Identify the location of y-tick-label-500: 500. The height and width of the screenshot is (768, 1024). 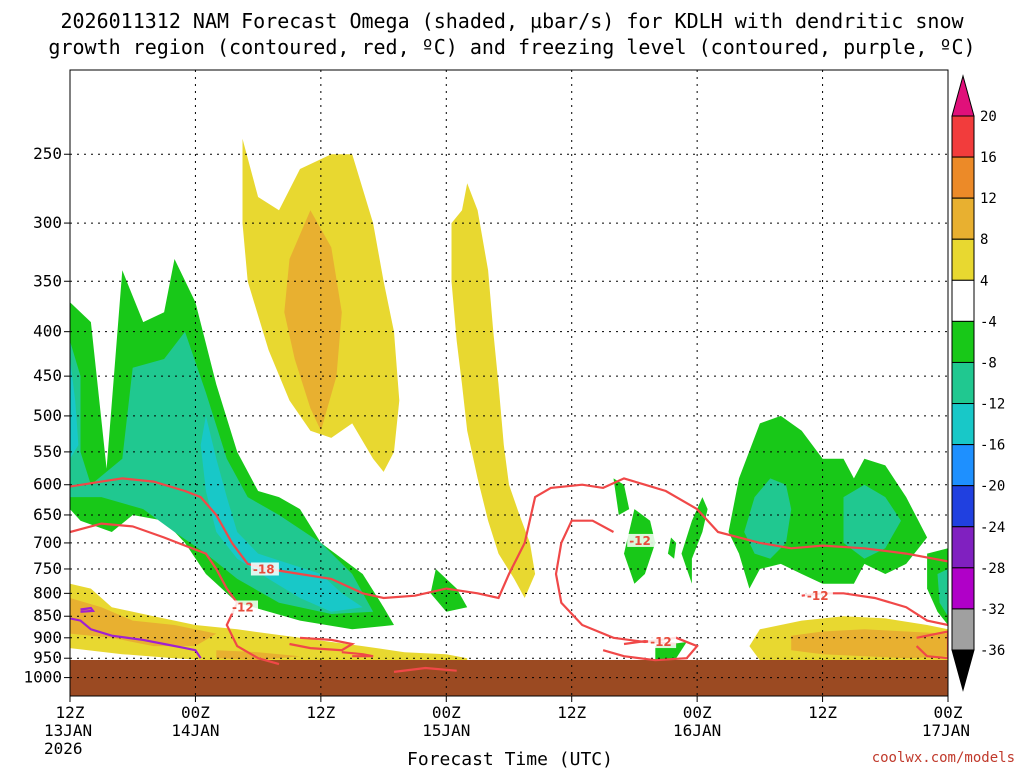
(47, 415).